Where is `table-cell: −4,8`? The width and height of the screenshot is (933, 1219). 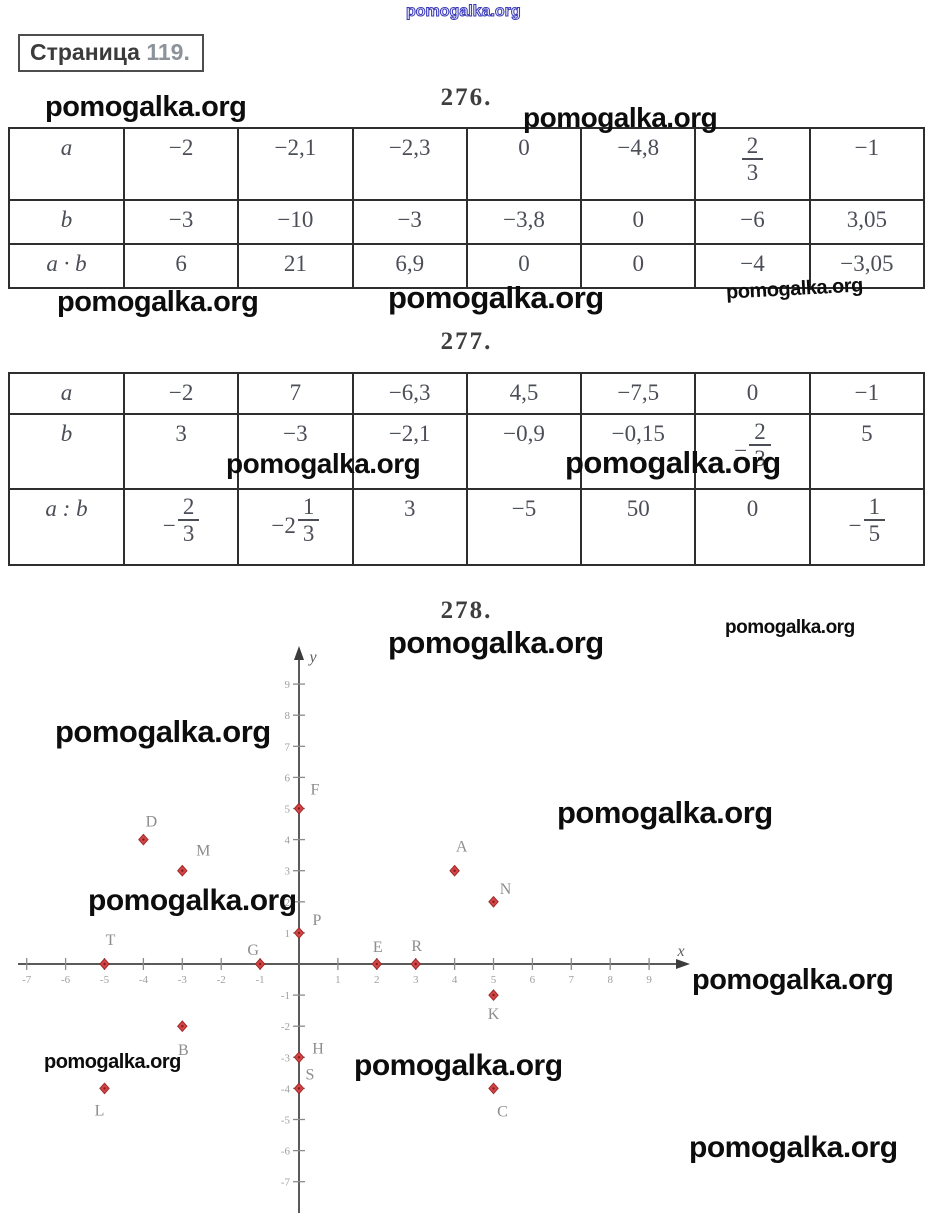
table-cell: −4,8 is located at coordinates (638, 164).